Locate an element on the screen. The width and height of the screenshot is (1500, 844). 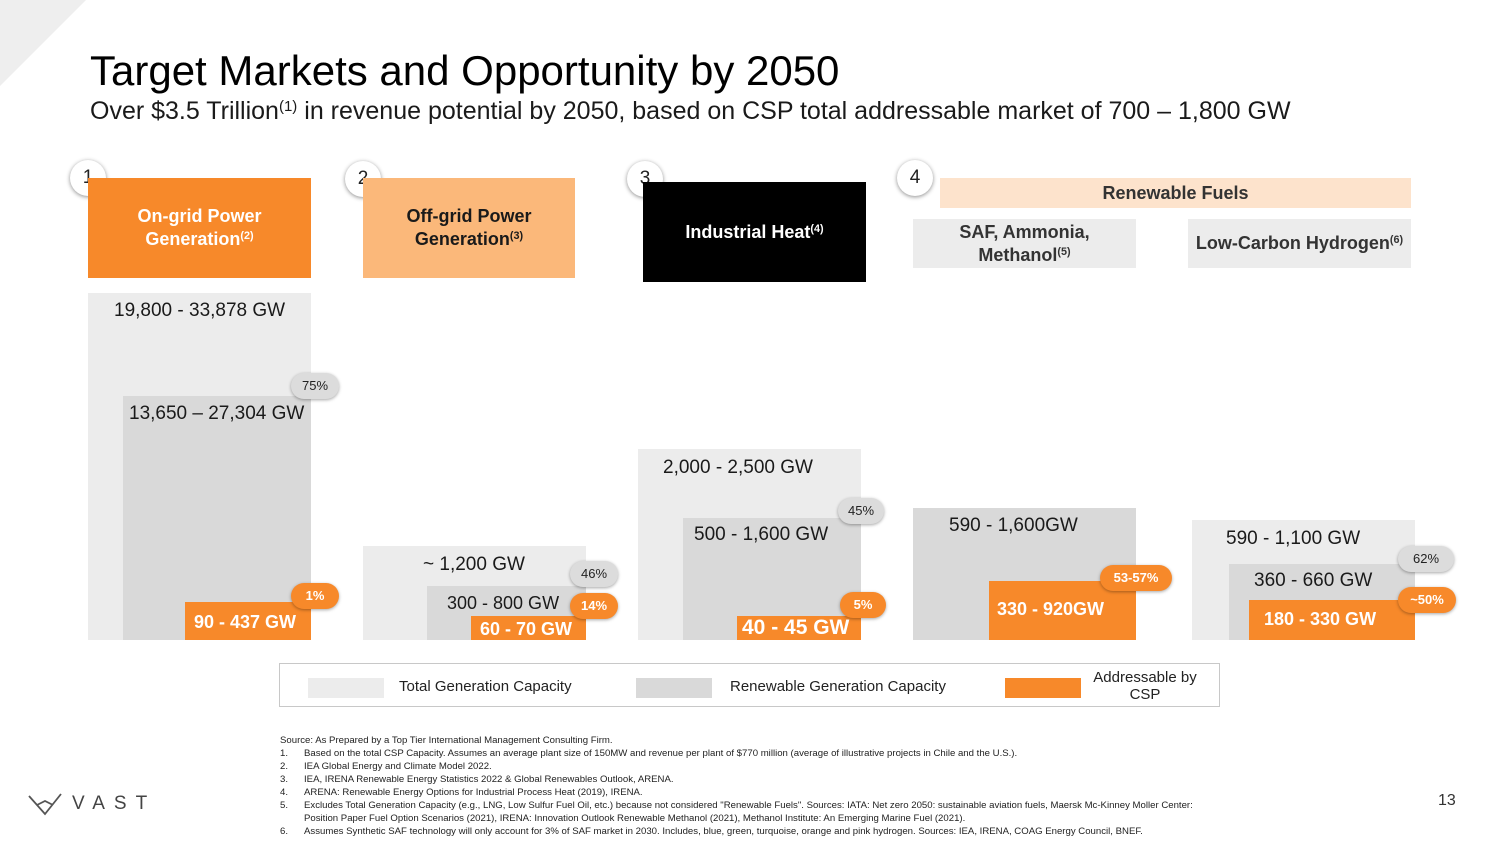
vast-logo-icon is located at coordinates (45, 804).